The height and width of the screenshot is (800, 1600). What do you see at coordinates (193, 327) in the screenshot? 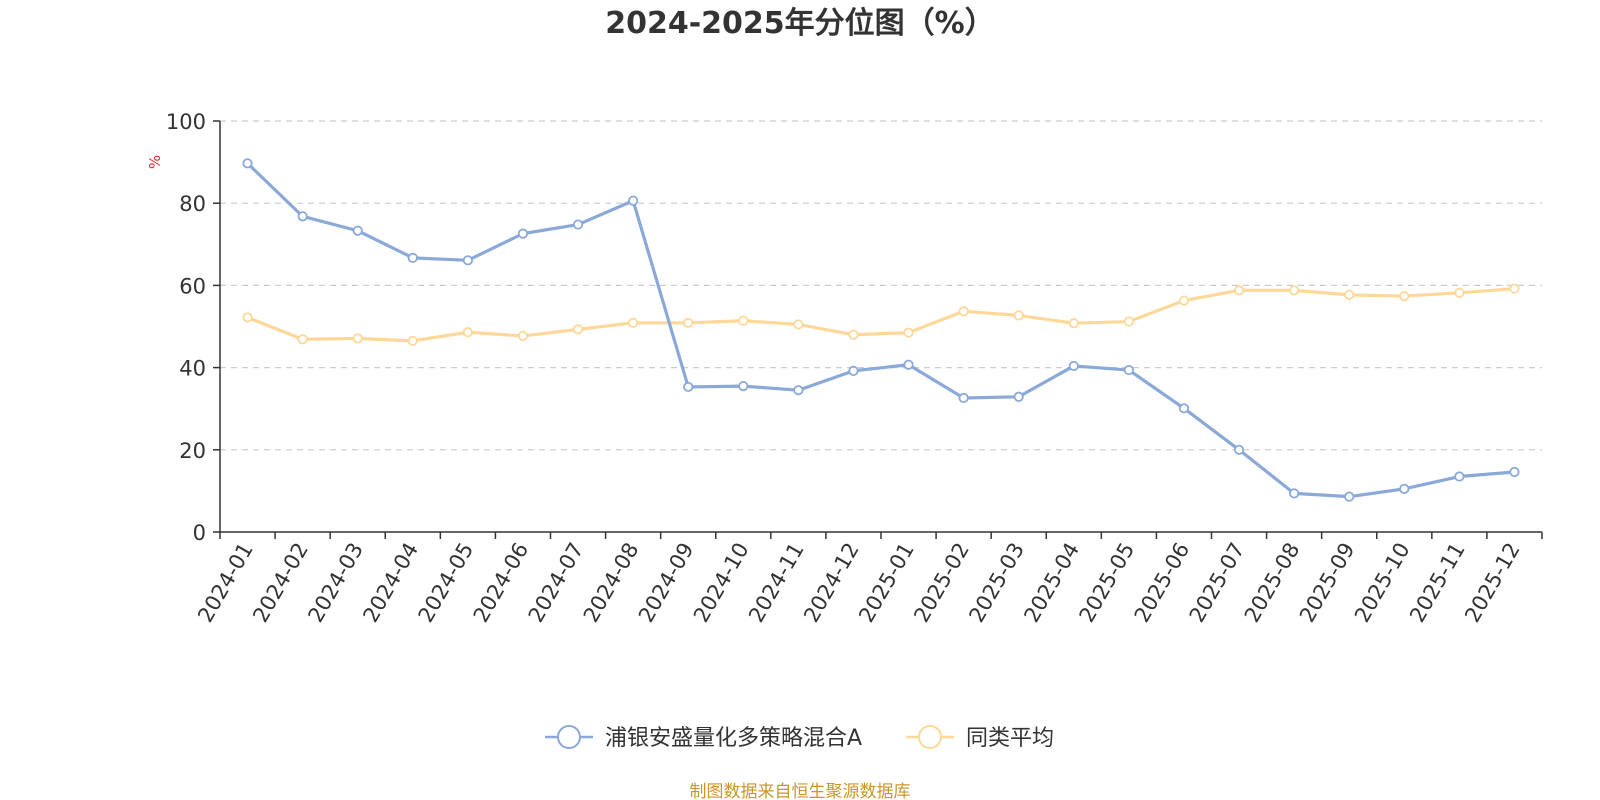
I see `y-axis-ticks: 0 20 40 60 80 100` at bounding box center [193, 327].